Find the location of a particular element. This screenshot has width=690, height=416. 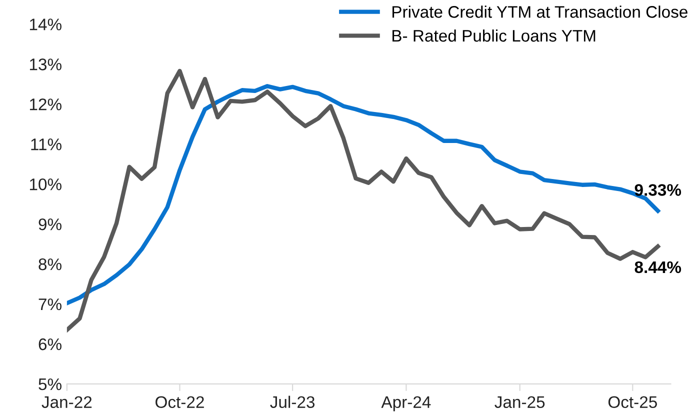

y-tick-label: 10% is located at coordinates (46, 184).